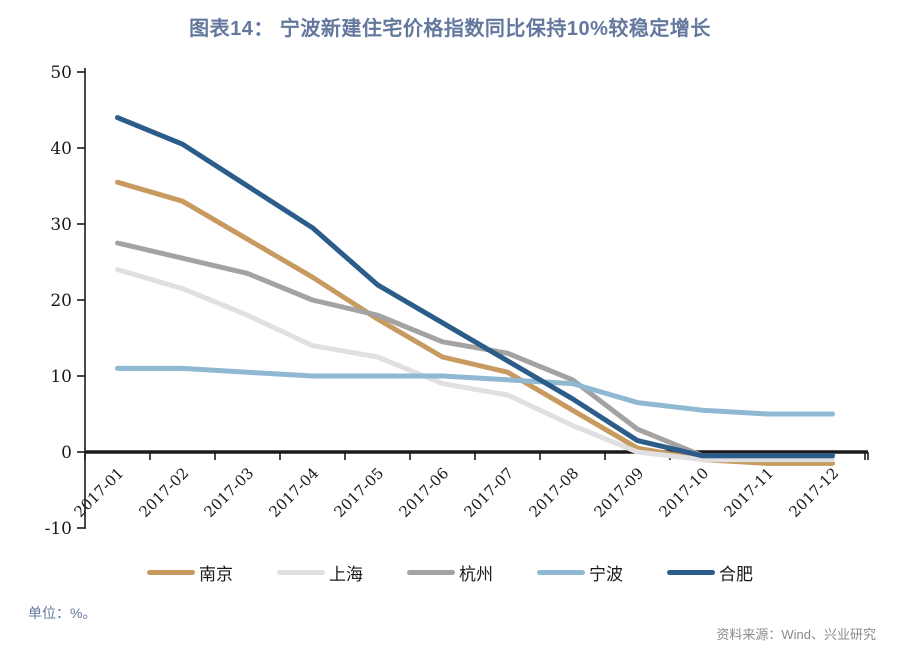 The height and width of the screenshot is (654, 900). Describe the element at coordinates (619, 492) in the screenshot. I see `x-tick-label: 2017-09` at that location.